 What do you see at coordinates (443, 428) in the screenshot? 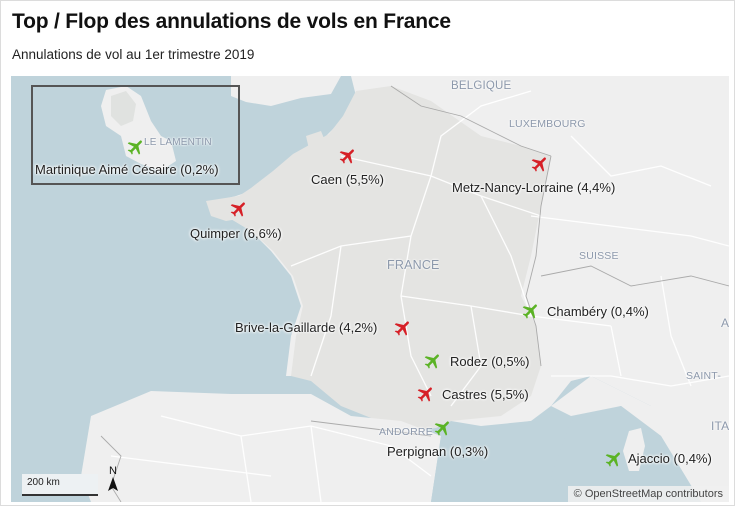
I see `airplane-icon-perpignan` at bounding box center [443, 428].